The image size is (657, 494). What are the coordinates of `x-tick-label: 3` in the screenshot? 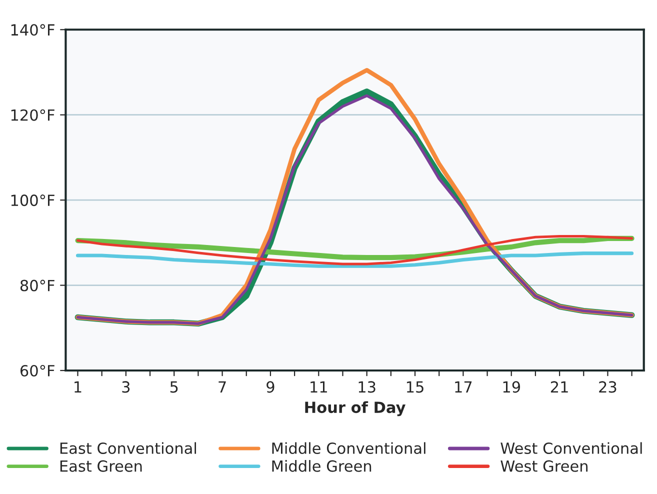 It's located at (126, 387).